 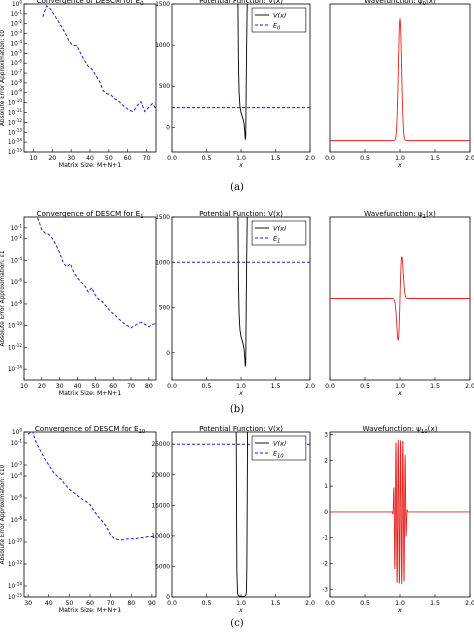 I want to click on wavefunction-line, so click(x=400, y=79).